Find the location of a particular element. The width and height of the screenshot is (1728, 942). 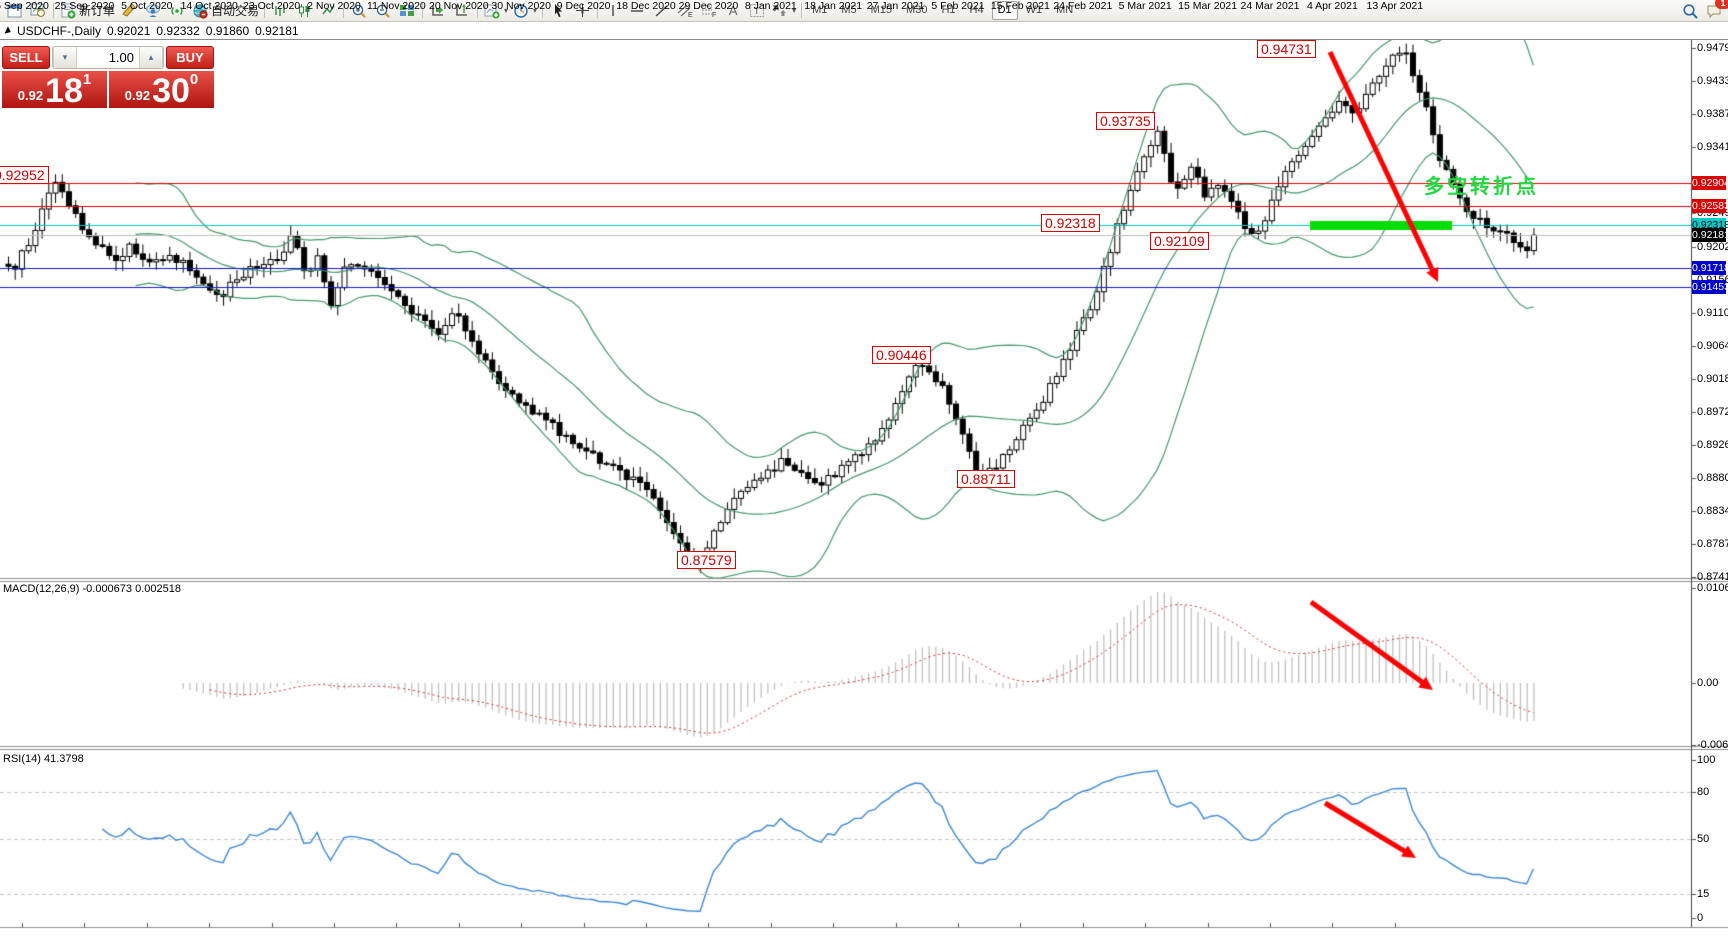

price-callout-label: 0.90446 is located at coordinates (901, 355).